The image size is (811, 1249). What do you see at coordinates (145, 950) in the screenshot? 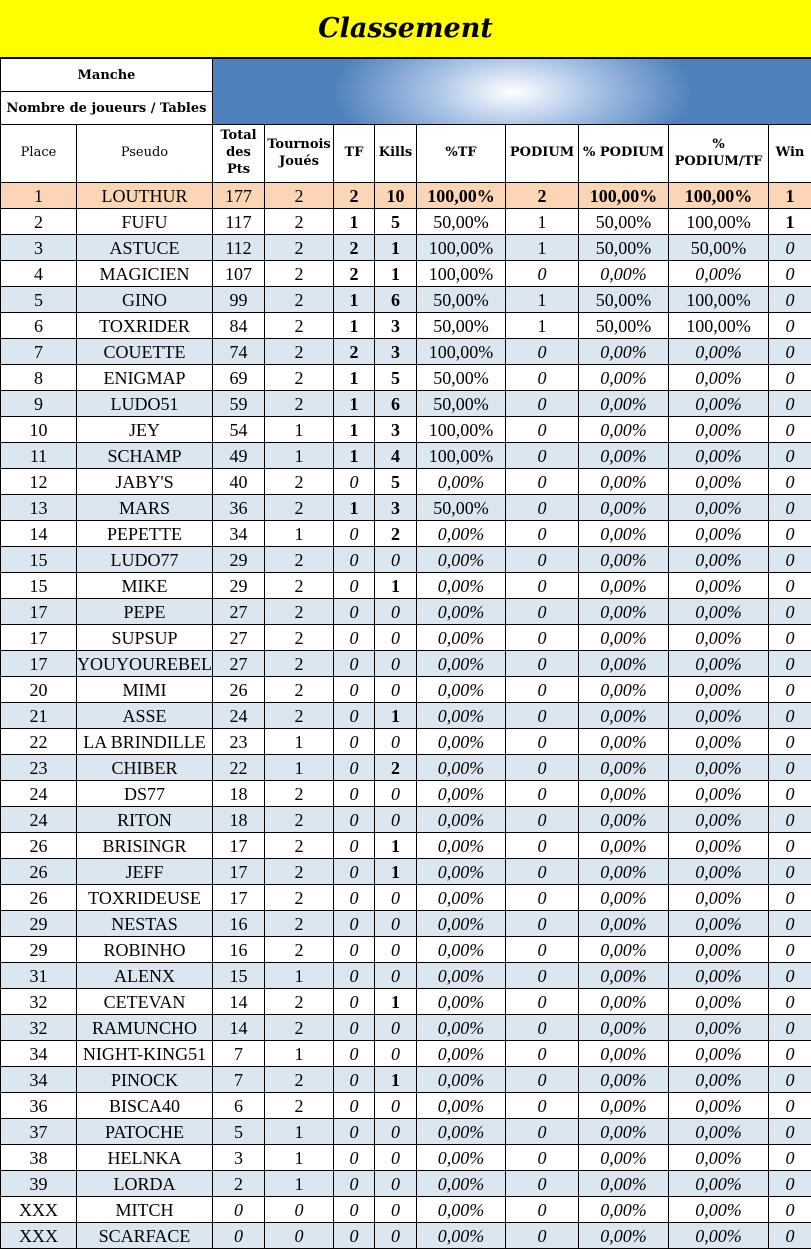
I see `table-cell: ROBINHO` at bounding box center [145, 950].